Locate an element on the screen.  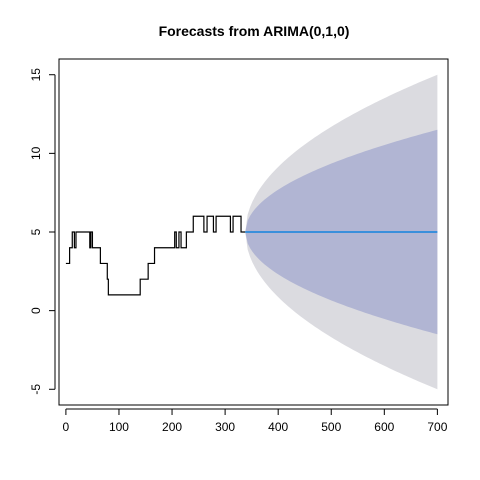
x-tick-label: 100 is located at coordinates (119, 427).